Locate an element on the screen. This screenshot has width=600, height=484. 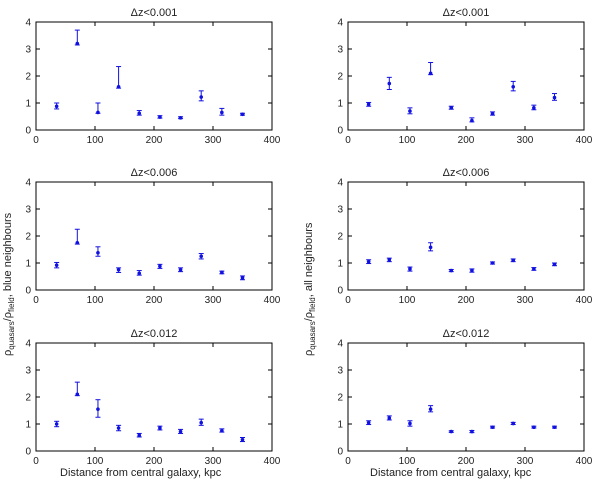
panel-1: Δz<0.001 0 100 200 300 400 0 1 2 3 4 is located at coordinates (152, 76).